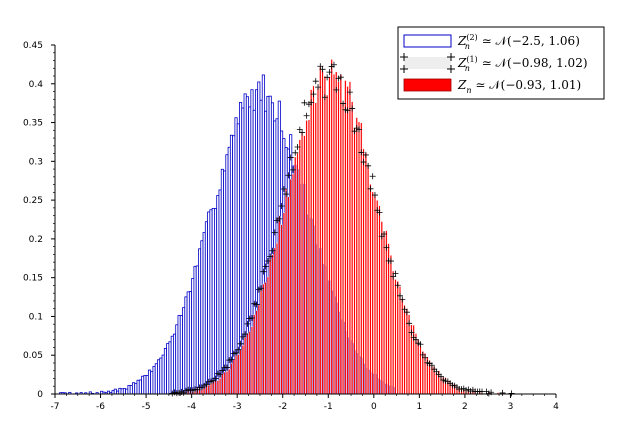  Describe the element at coordinates (33, 201) in the screenshot. I see `y-tick-label: 0.25` at that location.